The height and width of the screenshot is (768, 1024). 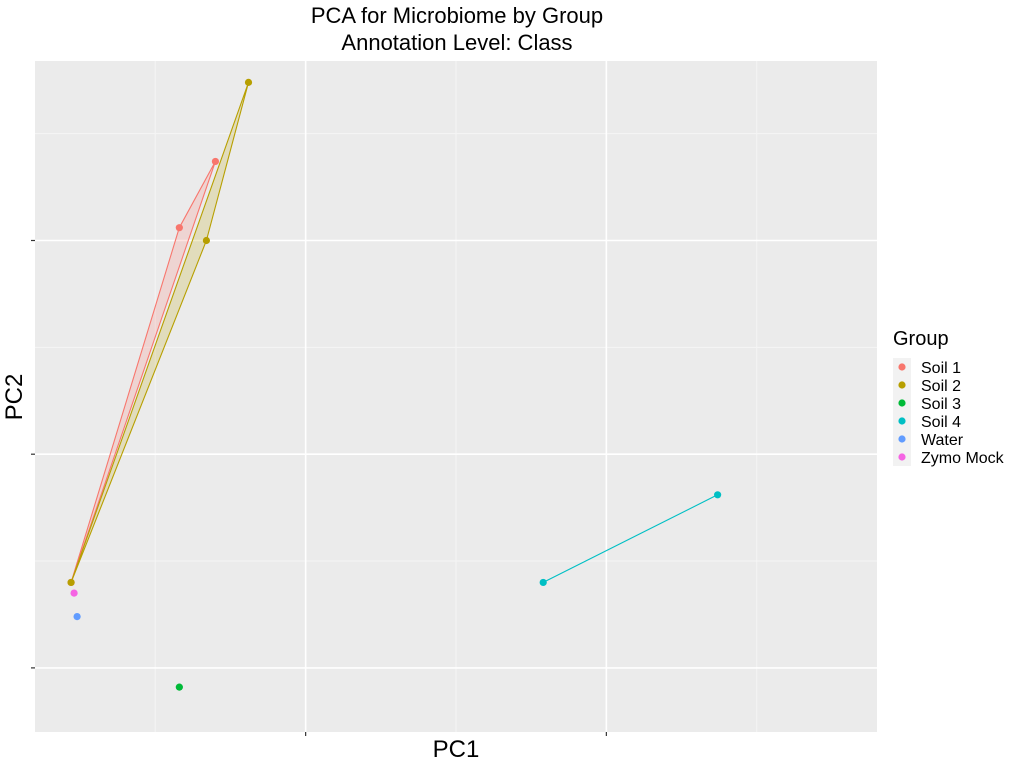 I want to click on legend-label-soil-1: Soil 1, so click(x=941, y=368).